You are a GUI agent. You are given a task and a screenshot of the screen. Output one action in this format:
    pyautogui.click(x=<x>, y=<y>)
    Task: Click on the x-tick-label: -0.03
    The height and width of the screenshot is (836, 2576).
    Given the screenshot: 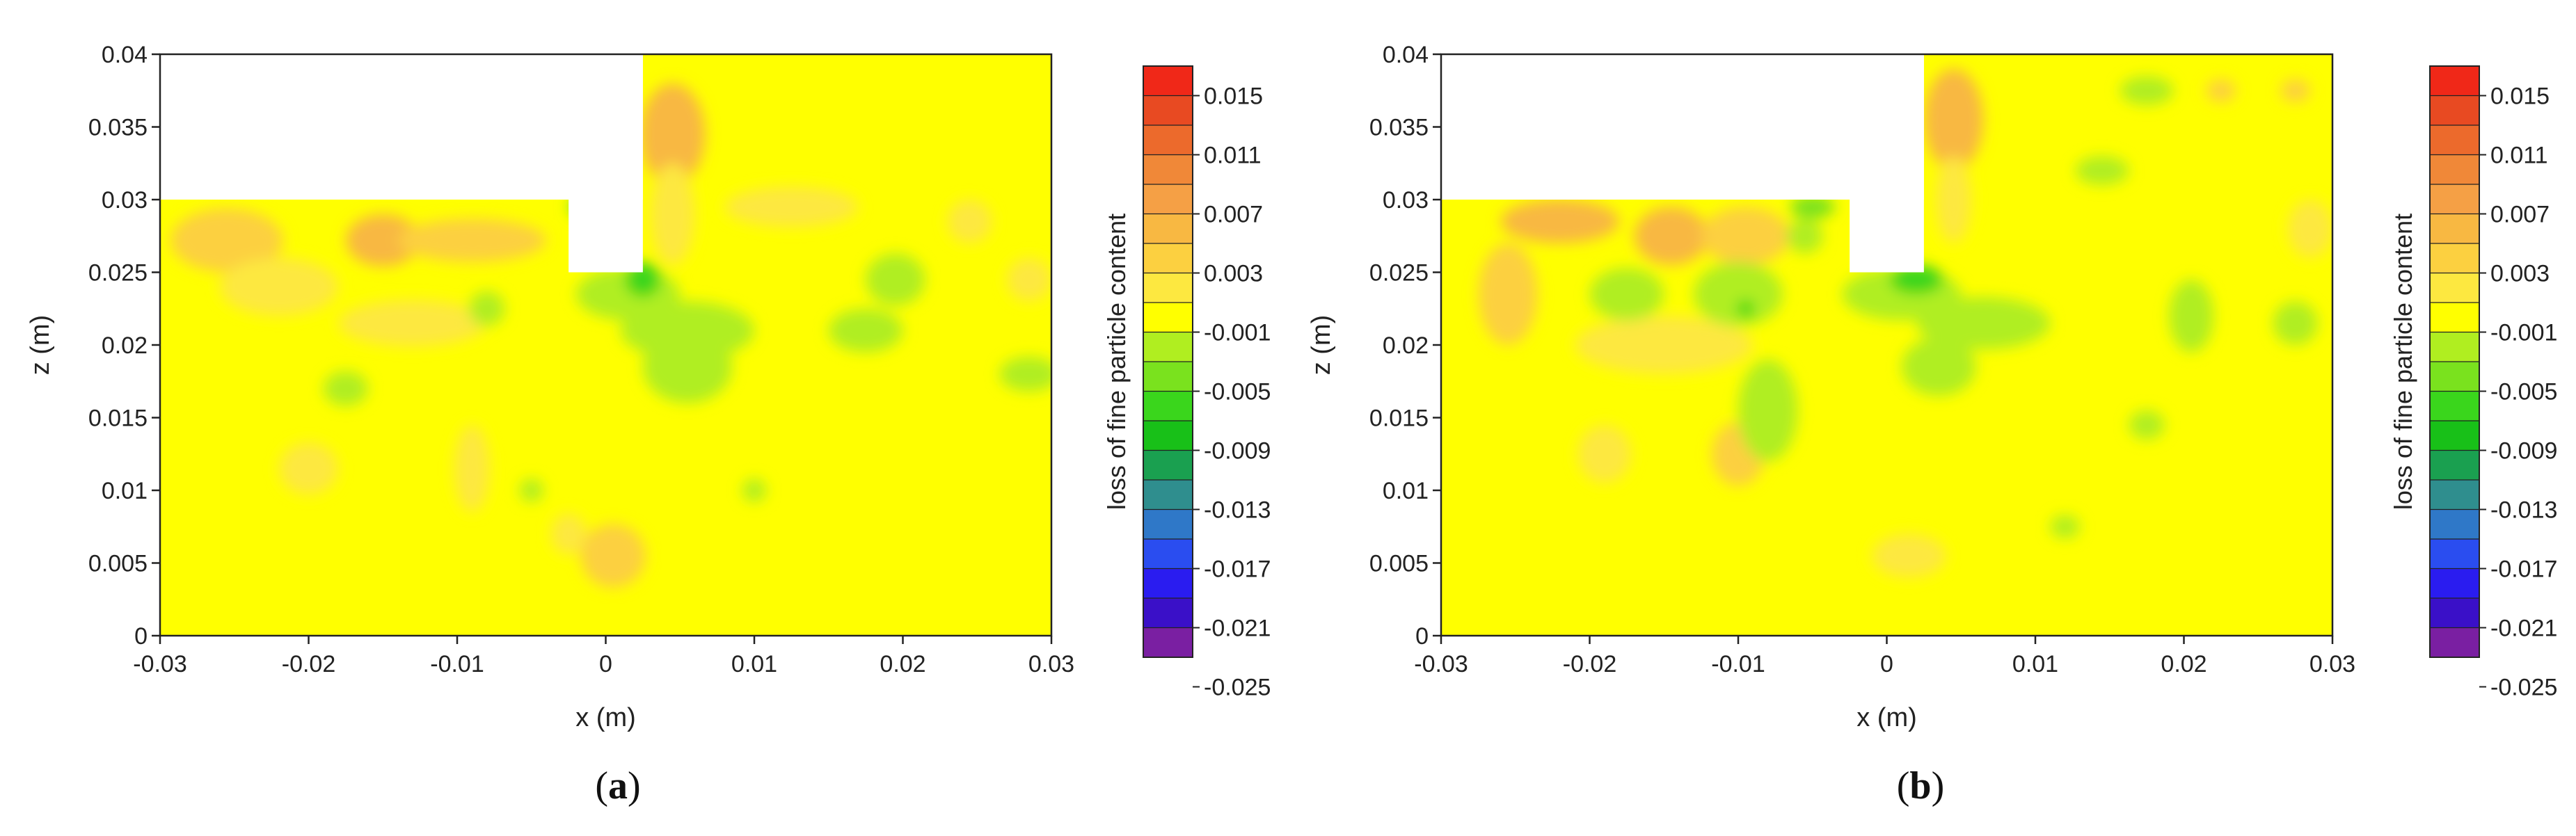 What is the action you would take?
    pyautogui.click(x=160, y=664)
    